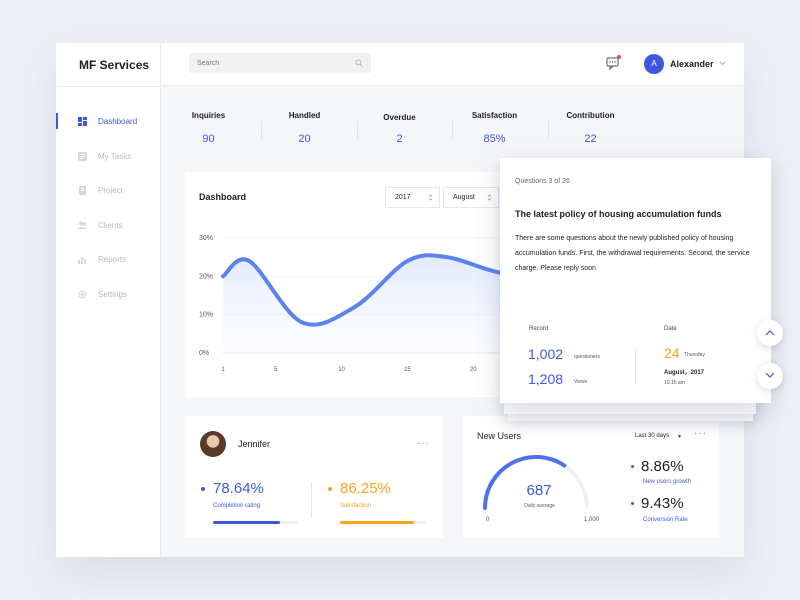 This screenshot has width=800, height=600. I want to click on sidebar-item-label: Clients, so click(110, 225).